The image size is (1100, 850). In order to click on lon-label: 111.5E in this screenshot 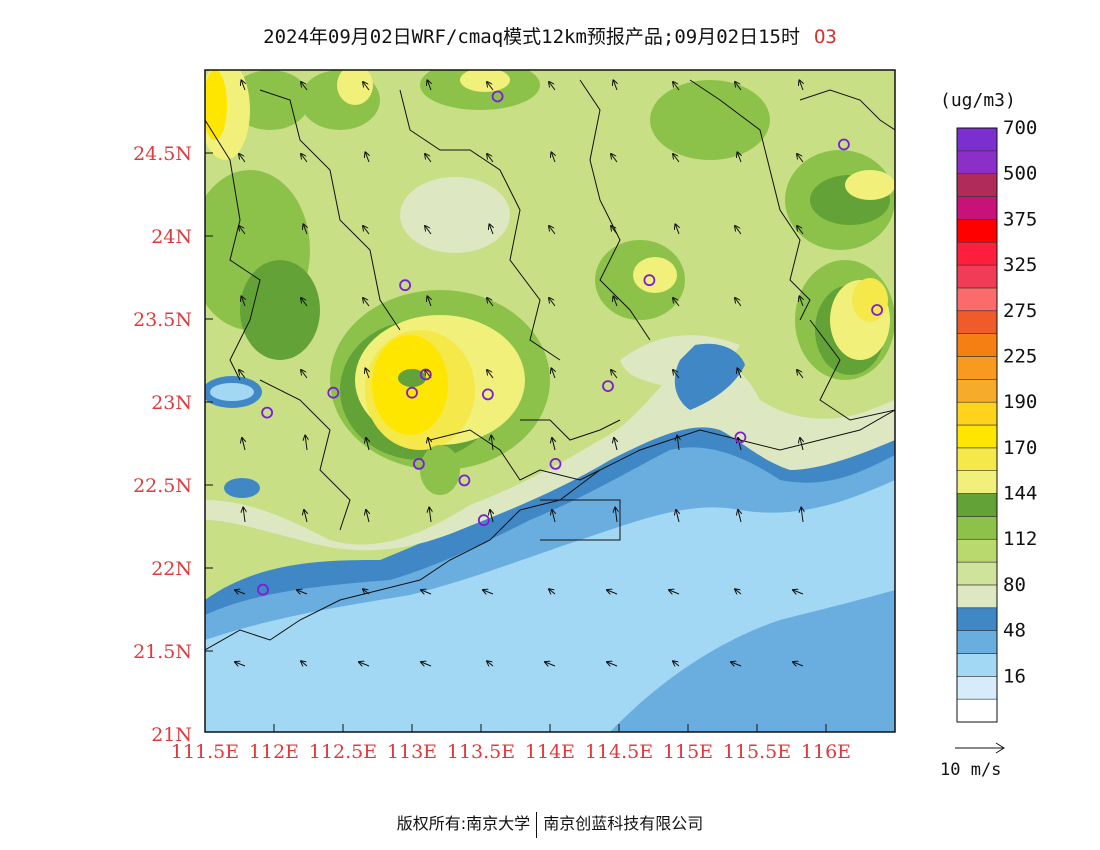, I will do `click(205, 752)`.